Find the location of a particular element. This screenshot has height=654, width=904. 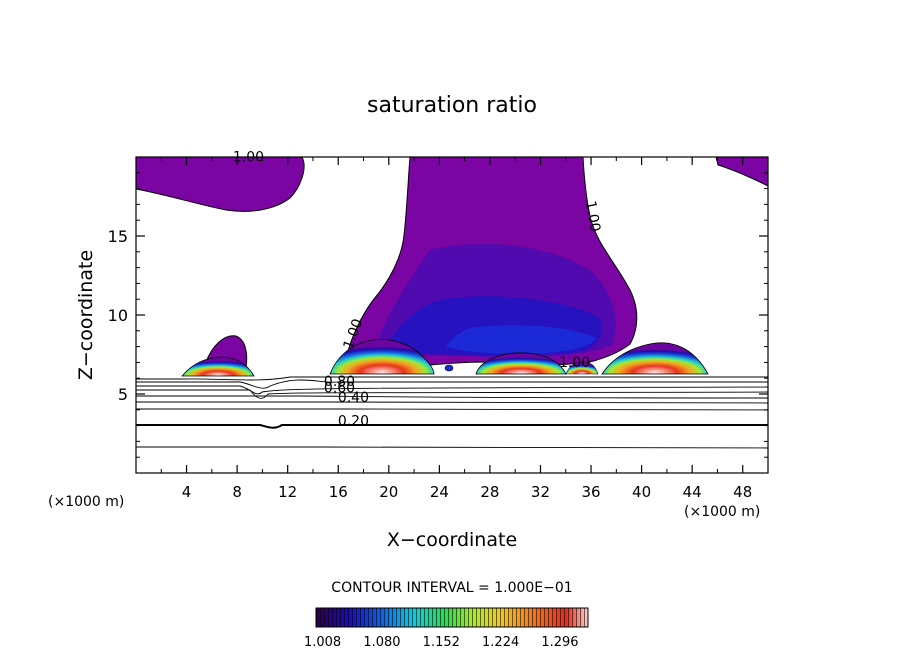

contour-label: 0.60 is located at coordinates (339, 388).